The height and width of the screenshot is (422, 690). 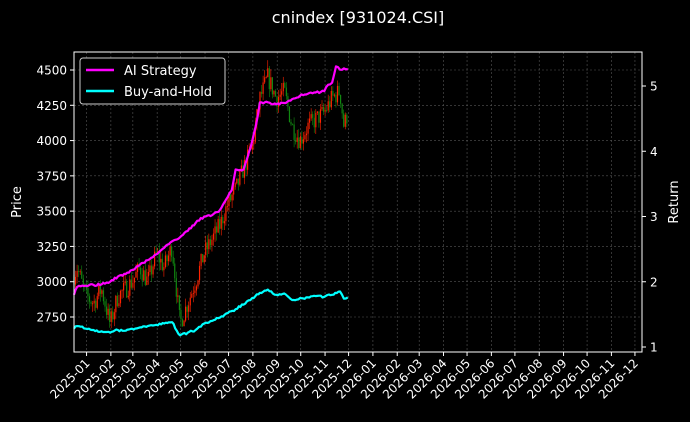 I want to click on y-left-tick-label-3500: 3500, so click(x=51, y=212).